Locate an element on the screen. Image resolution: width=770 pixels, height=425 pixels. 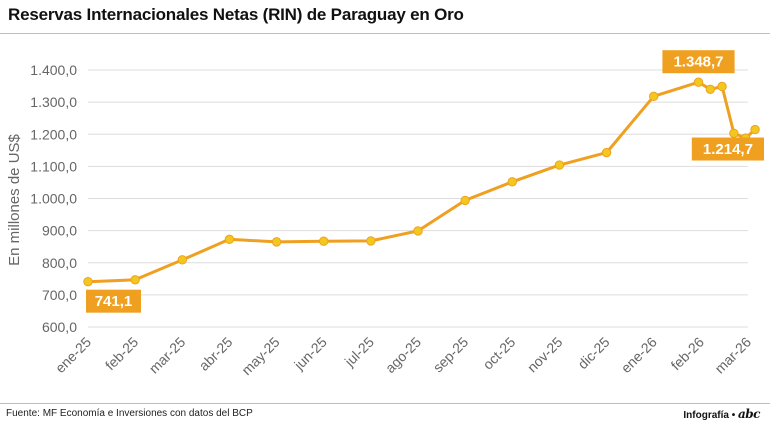
y-tick-label: 1.000,0 is located at coordinates (53, 199).